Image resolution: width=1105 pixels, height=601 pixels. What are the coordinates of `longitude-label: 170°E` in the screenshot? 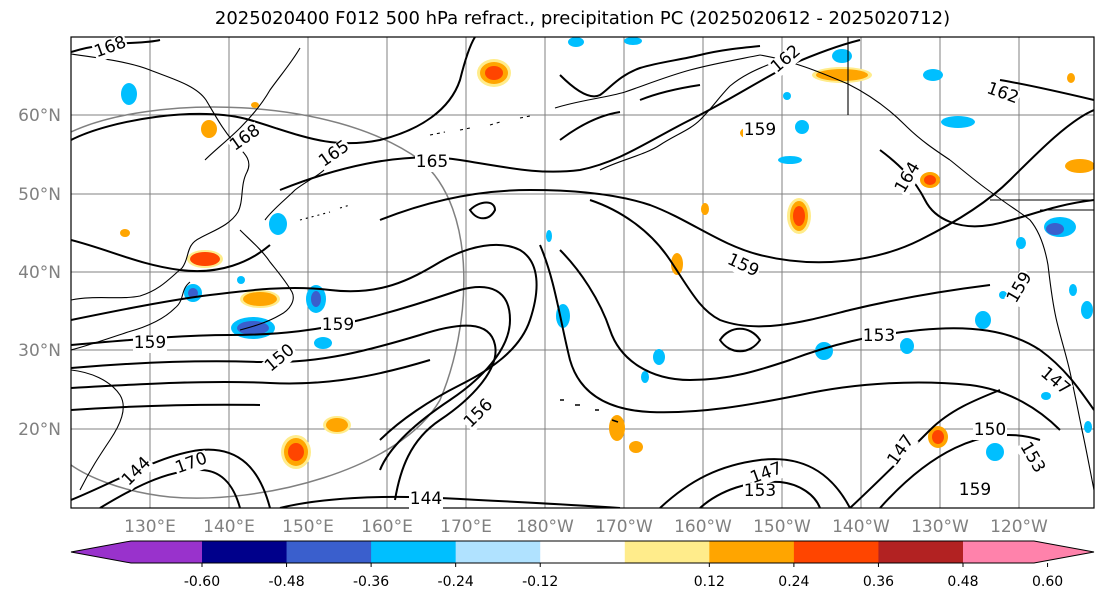 It's located at (466, 527).